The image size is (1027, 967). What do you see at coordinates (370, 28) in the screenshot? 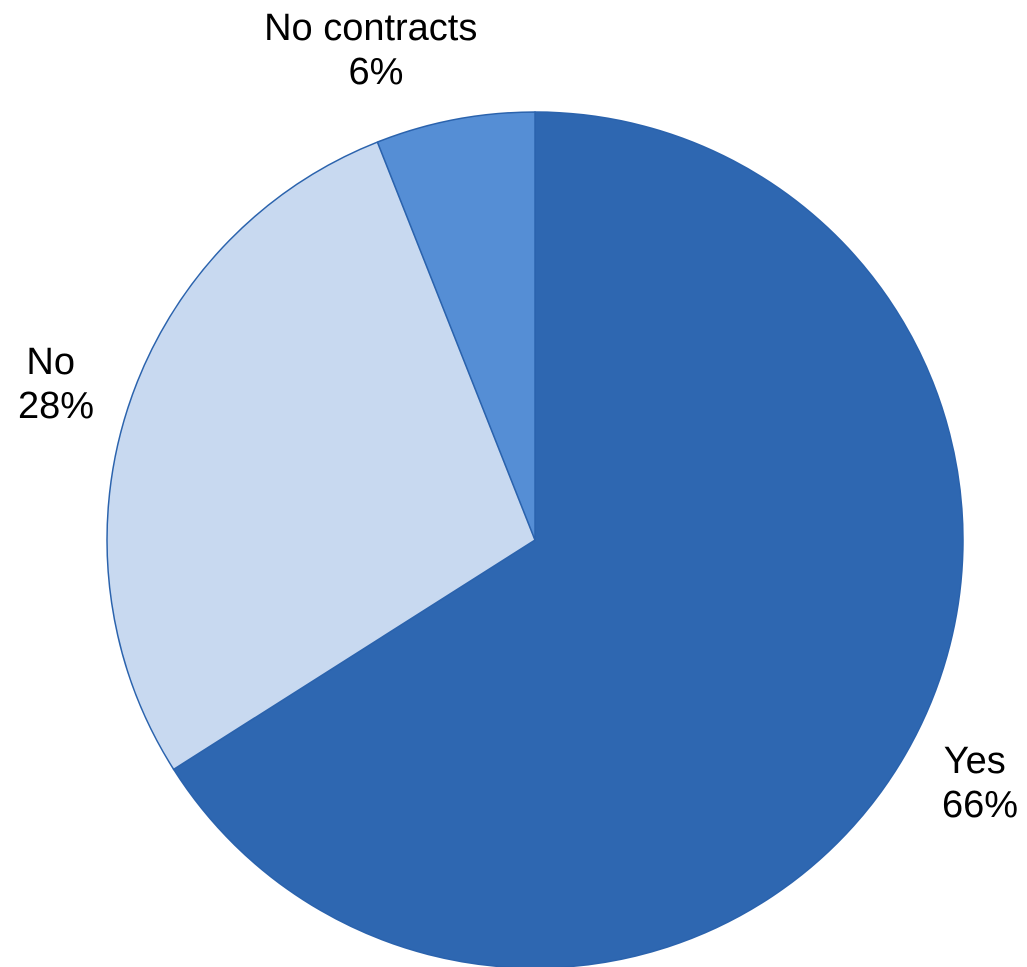
I see `slice-label-no-contracts-name: No contracts` at bounding box center [370, 28].